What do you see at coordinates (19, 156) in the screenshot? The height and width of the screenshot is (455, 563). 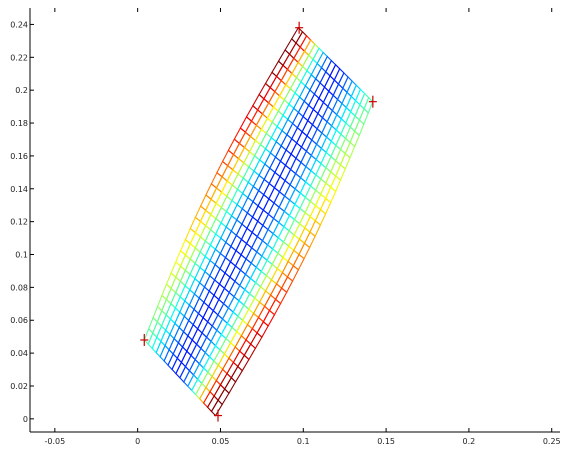 I see `y-tick-label: 0.16` at bounding box center [19, 156].